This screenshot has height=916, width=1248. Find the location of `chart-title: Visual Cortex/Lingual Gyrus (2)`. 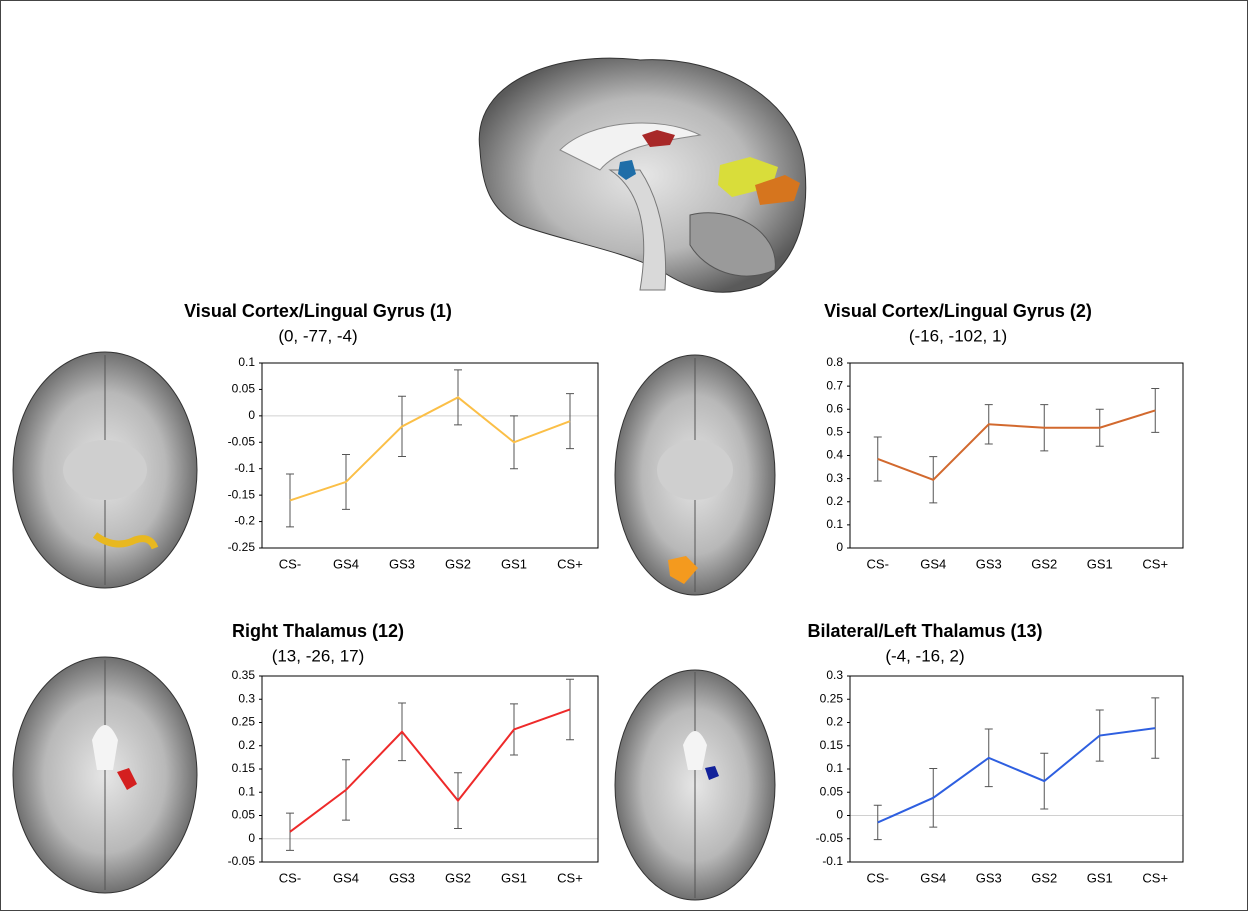

chart-title: Visual Cortex/Lingual Gyrus (2) is located at coordinates (958, 311).